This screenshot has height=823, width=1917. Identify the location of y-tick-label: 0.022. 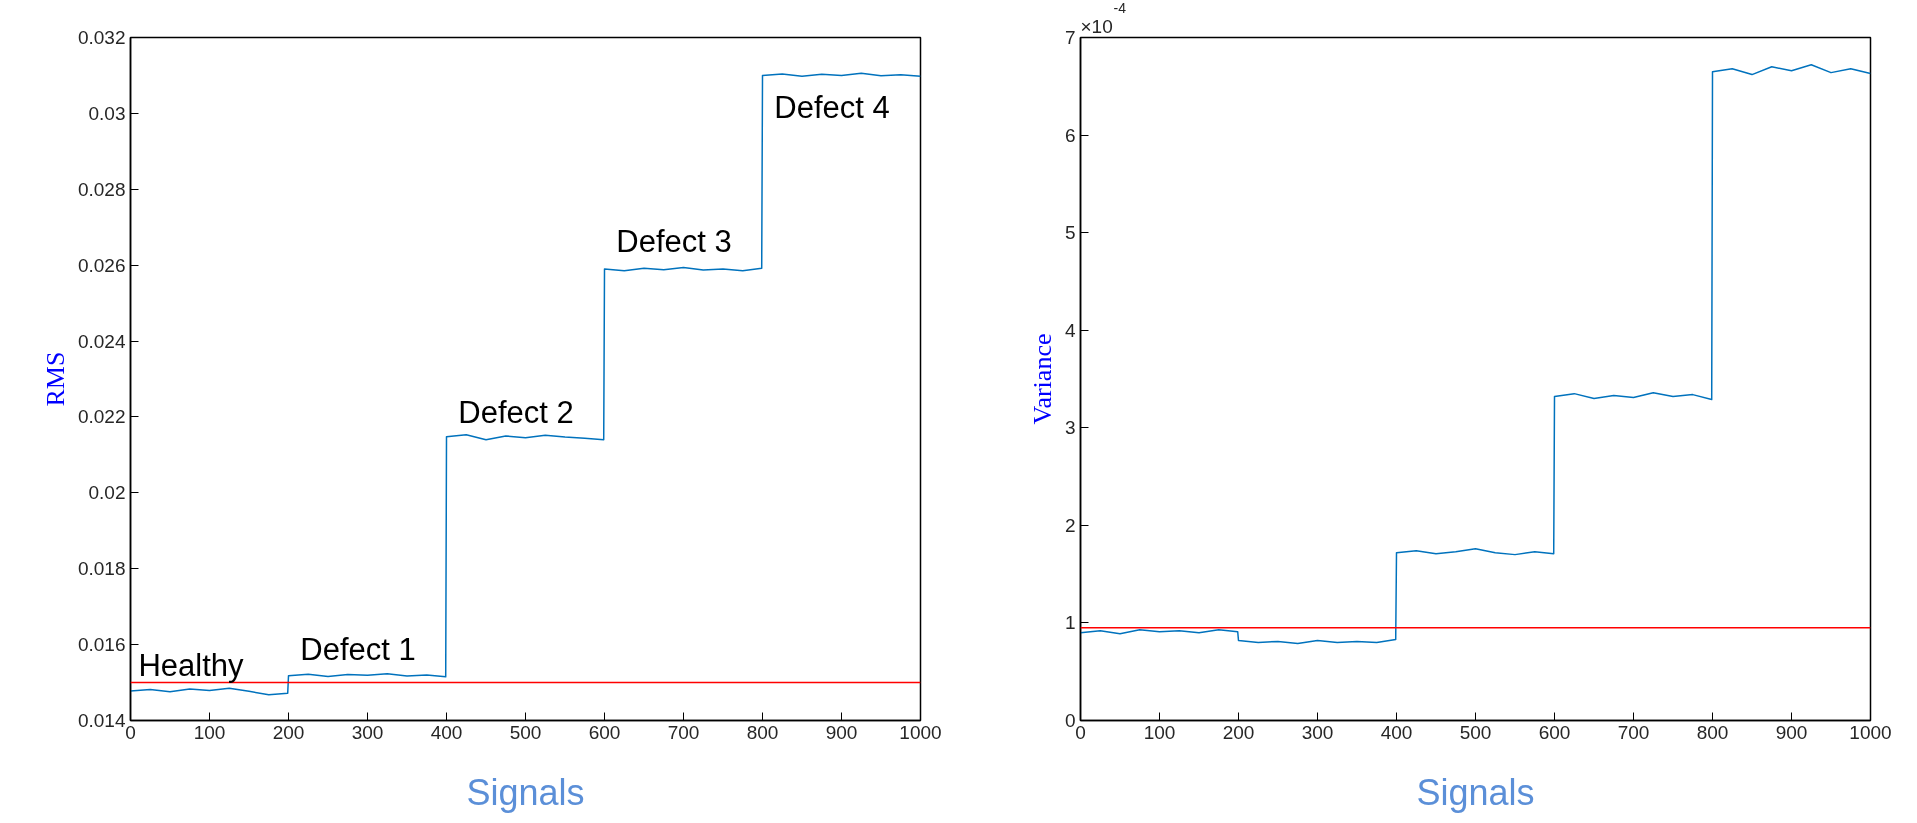
(101, 417).